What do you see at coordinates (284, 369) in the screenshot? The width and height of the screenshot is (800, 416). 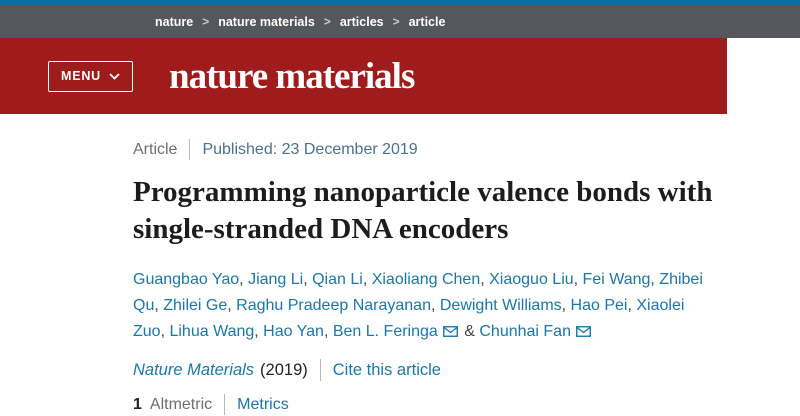 I see `journal-year: (2019)` at bounding box center [284, 369].